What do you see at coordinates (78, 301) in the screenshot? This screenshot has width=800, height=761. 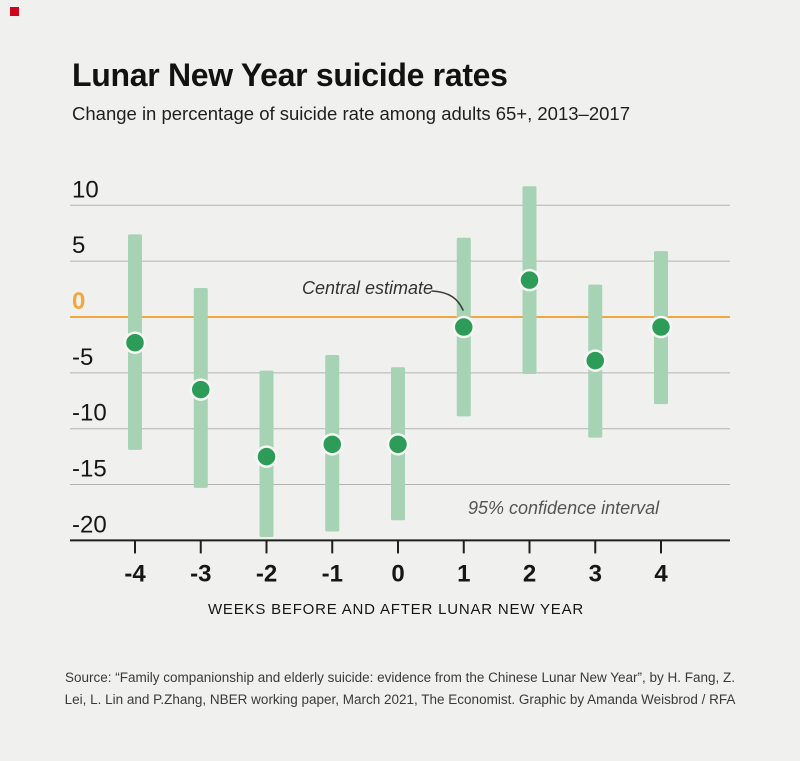 I see `y-tick-label: 0` at bounding box center [78, 301].